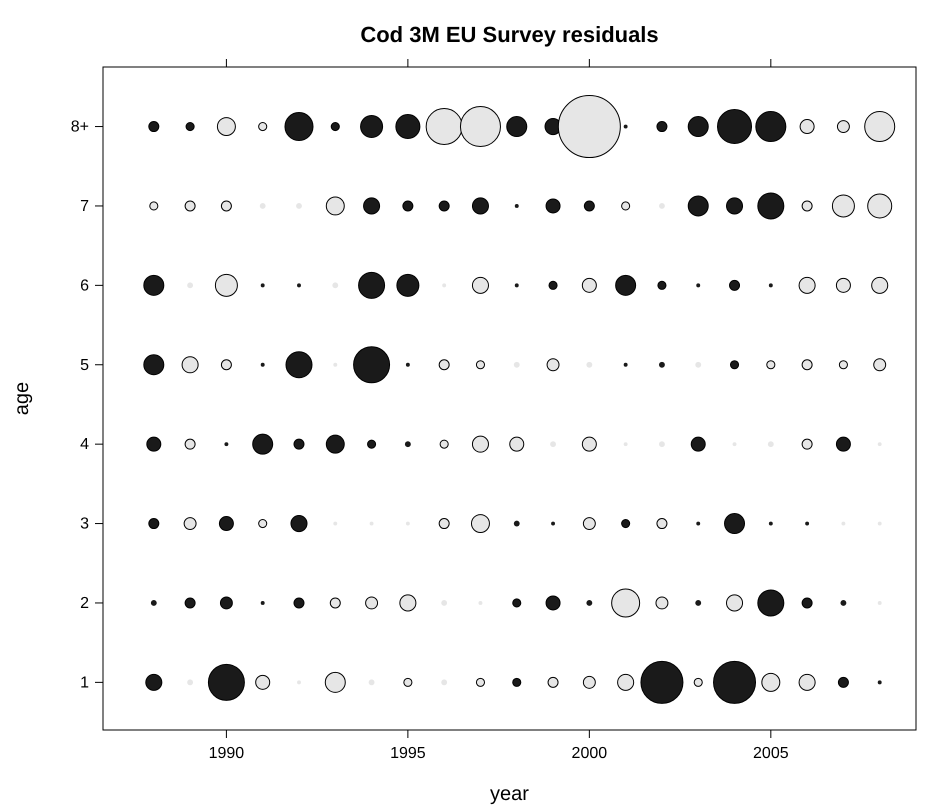 The image size is (931, 810). What do you see at coordinates (85, 603) in the screenshot?
I see `y-tick-label: 2` at bounding box center [85, 603].